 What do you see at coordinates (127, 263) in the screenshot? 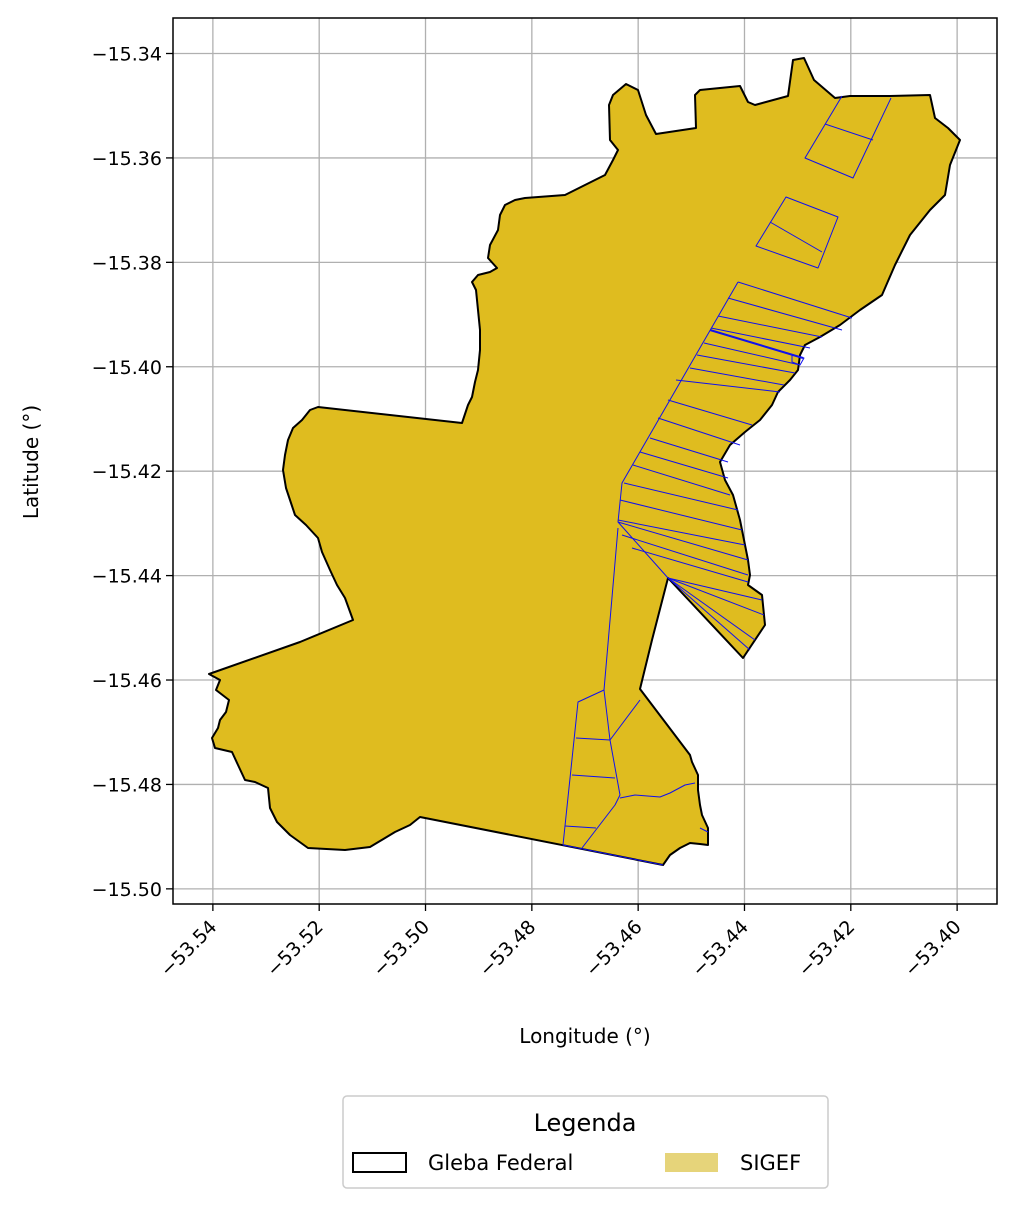
I see `y-tick-label: −15.38` at bounding box center [127, 263].